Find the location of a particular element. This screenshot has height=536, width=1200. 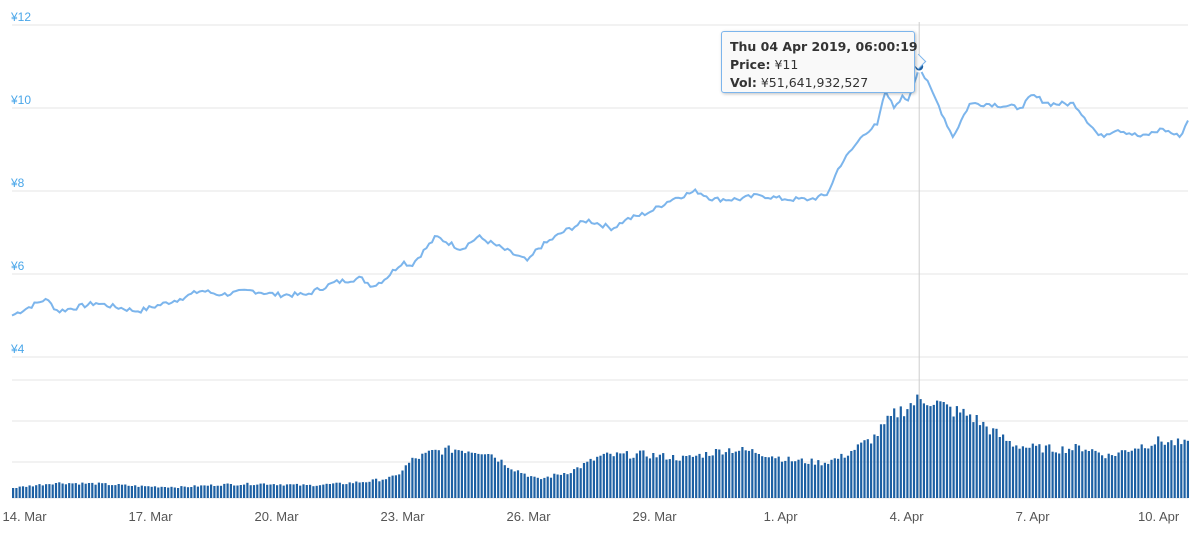

price-tick-label: ¥12 is located at coordinates (20, 17).